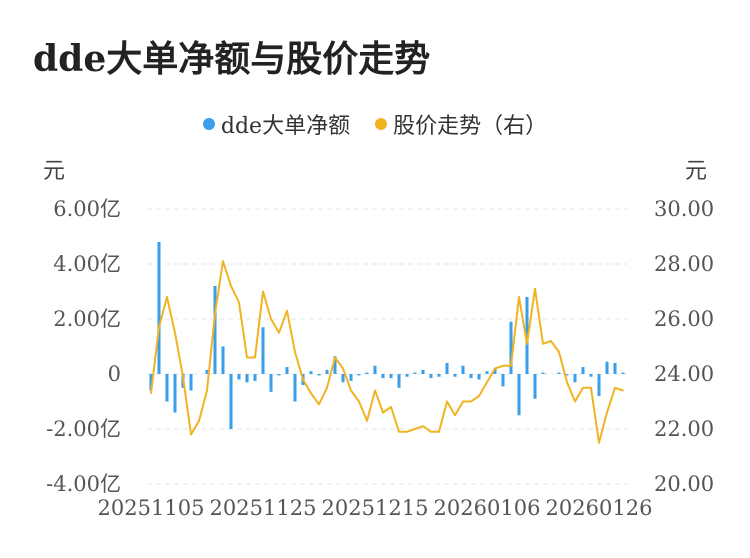 Image resolution: width=750 pixels, height=558 pixels. What do you see at coordinates (54, 171) in the screenshot?
I see `left-axis-unit: 元` at bounding box center [54, 171].